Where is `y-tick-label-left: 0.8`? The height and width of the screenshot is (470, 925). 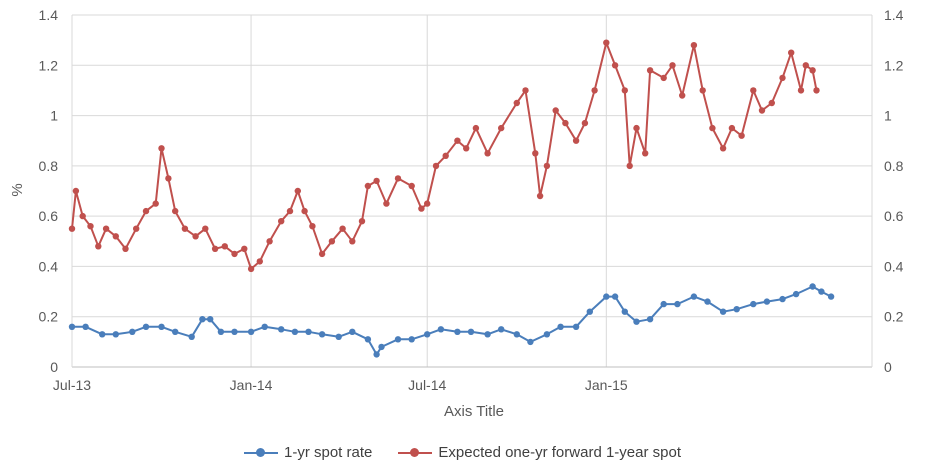
y-tick-label-left: 0.8 is located at coordinates (49, 166).